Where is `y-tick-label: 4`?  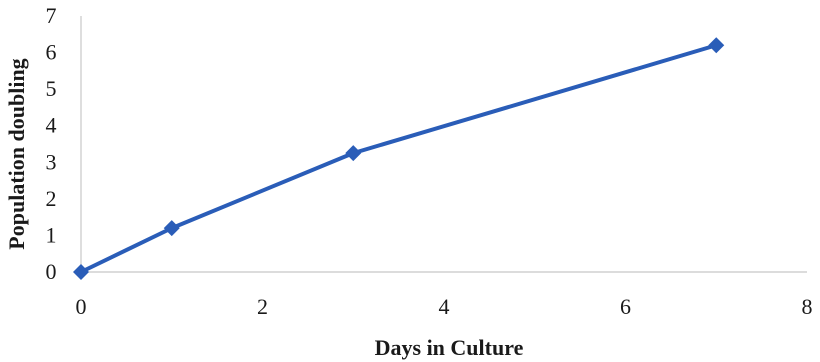
y-tick-label: 4 is located at coordinates (51, 125).